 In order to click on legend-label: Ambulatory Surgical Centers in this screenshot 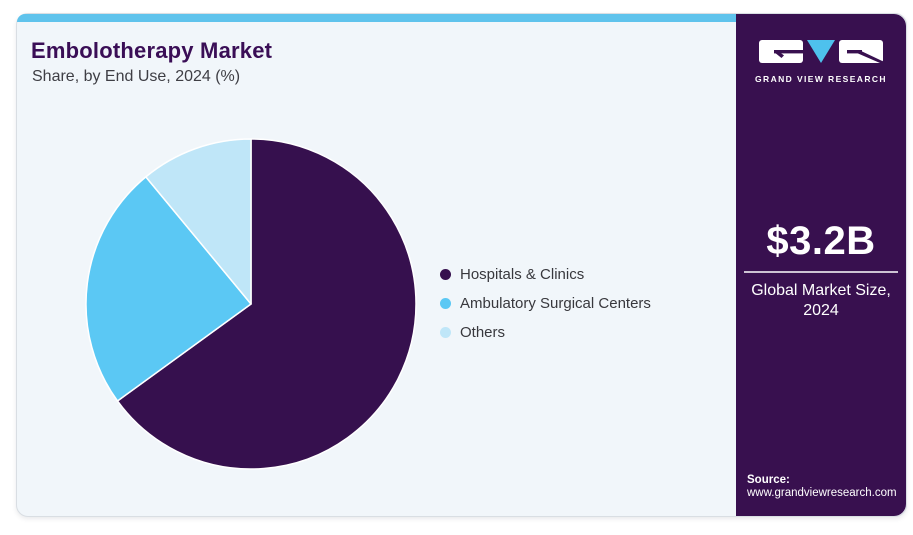, I will do `click(555, 303)`.